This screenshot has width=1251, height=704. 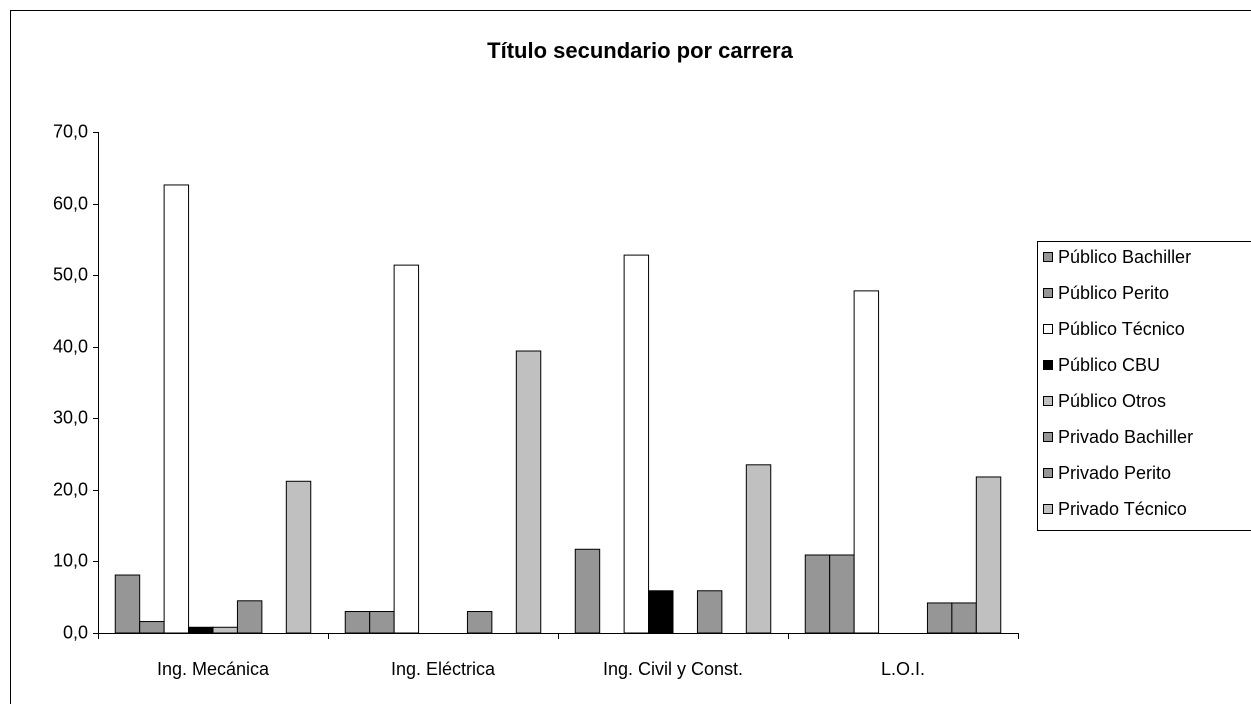 What do you see at coordinates (1114, 473) in the screenshot?
I see `legend-label: Privado Perito` at bounding box center [1114, 473].